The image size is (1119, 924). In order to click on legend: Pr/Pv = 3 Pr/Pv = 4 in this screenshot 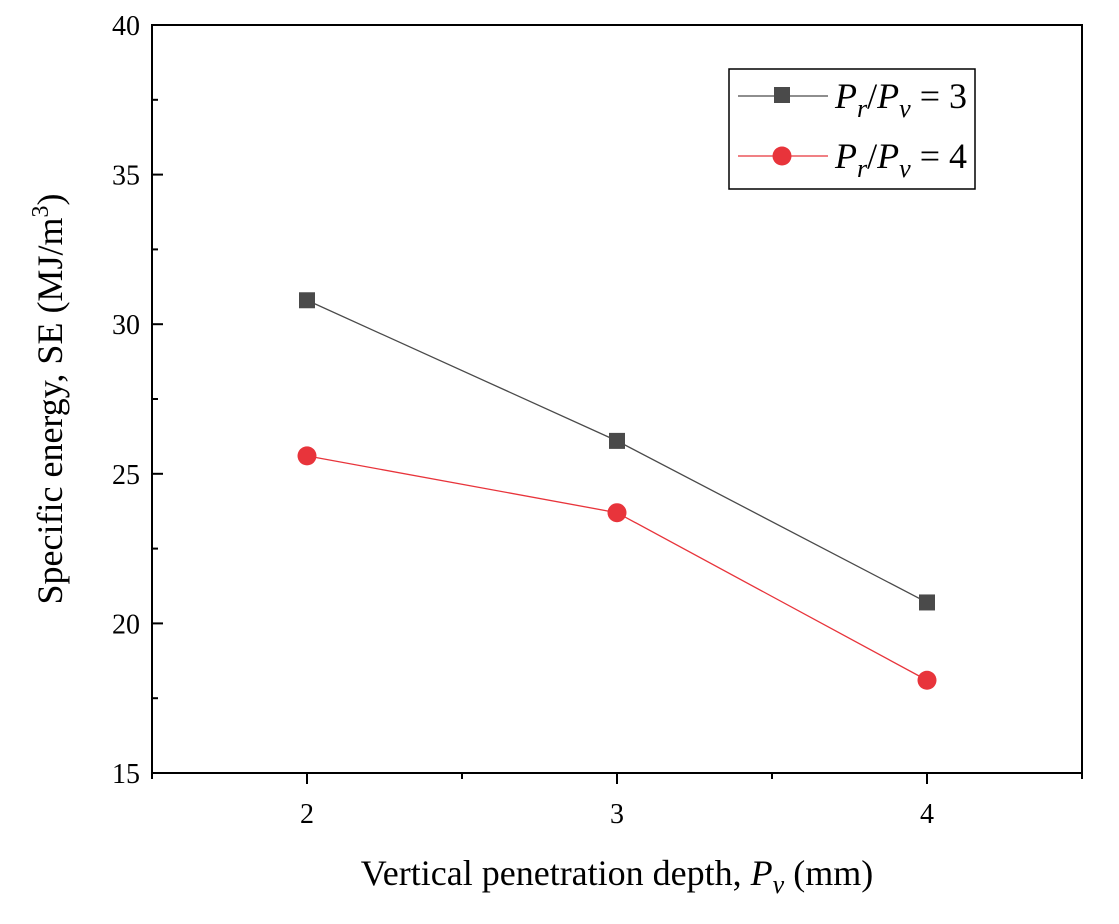, I will do `click(852, 129)`.